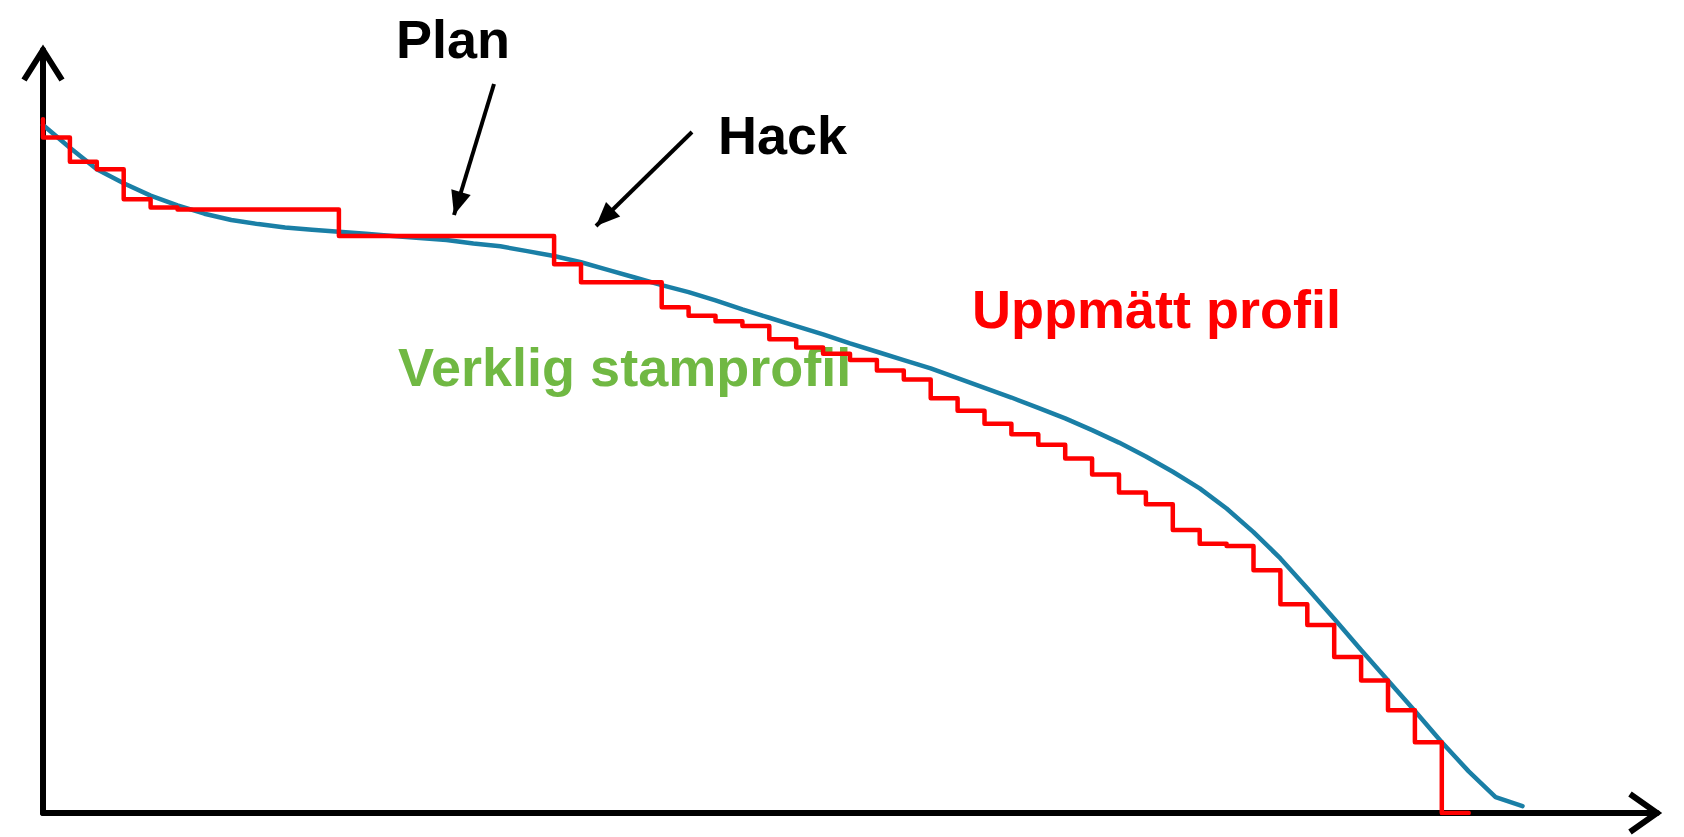 This screenshot has width=1684, height=837. Describe the element at coordinates (1156, 309) in the screenshot. I see `series-label: Uppmätt profil` at that location.